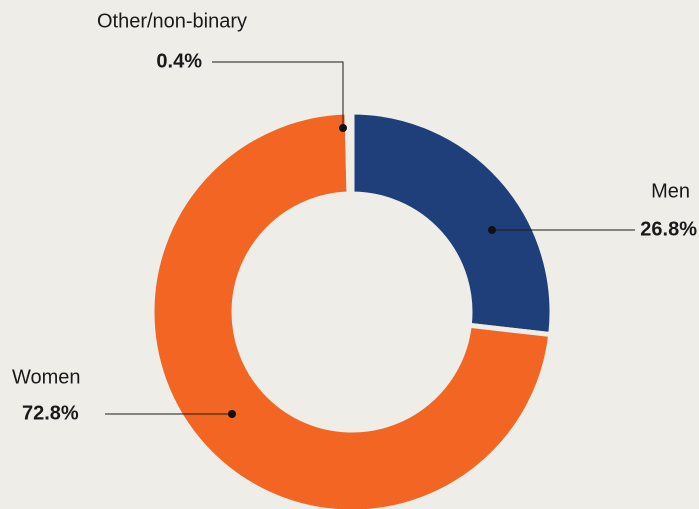 This screenshot has width=699, height=509. Describe the element at coordinates (46, 377) in the screenshot. I see `category-label: Women` at that location.